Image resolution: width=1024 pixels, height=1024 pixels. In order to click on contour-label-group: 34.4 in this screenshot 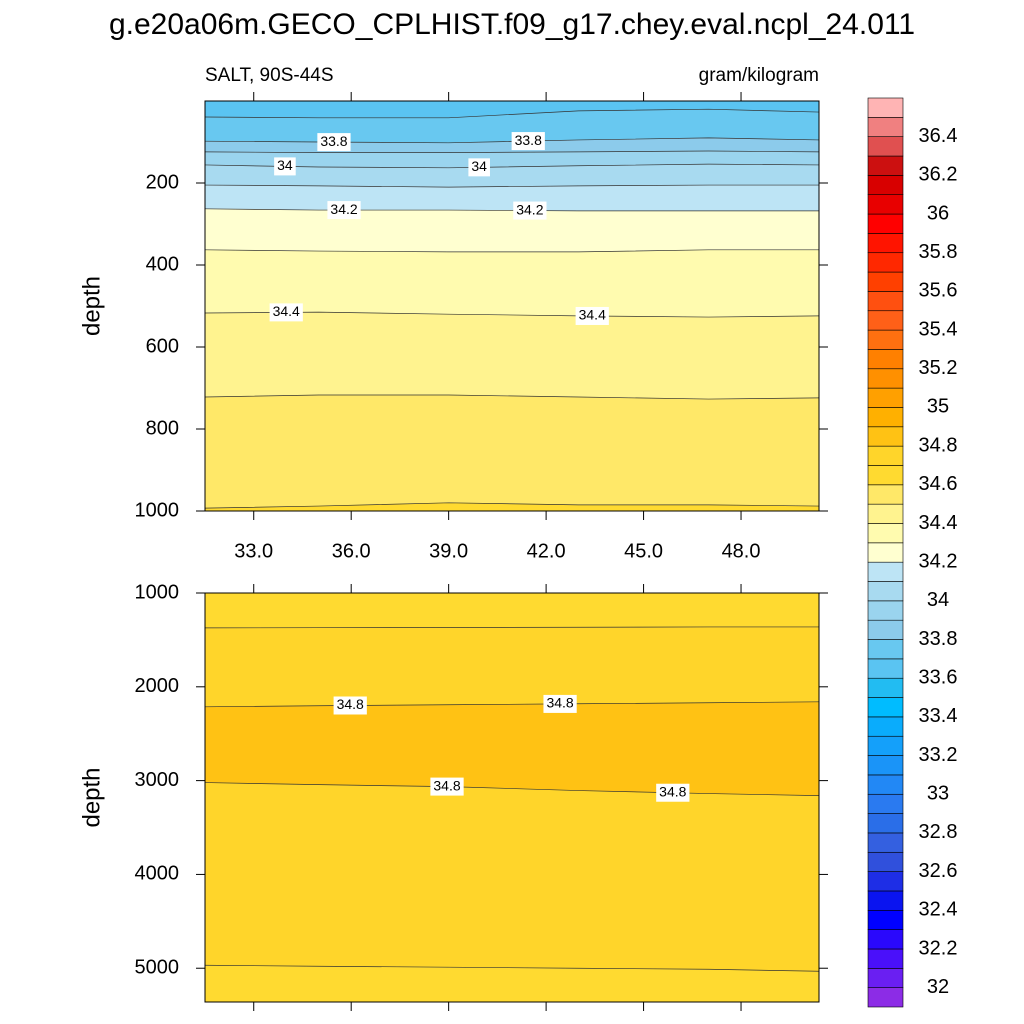, I will do `click(592, 315)`.